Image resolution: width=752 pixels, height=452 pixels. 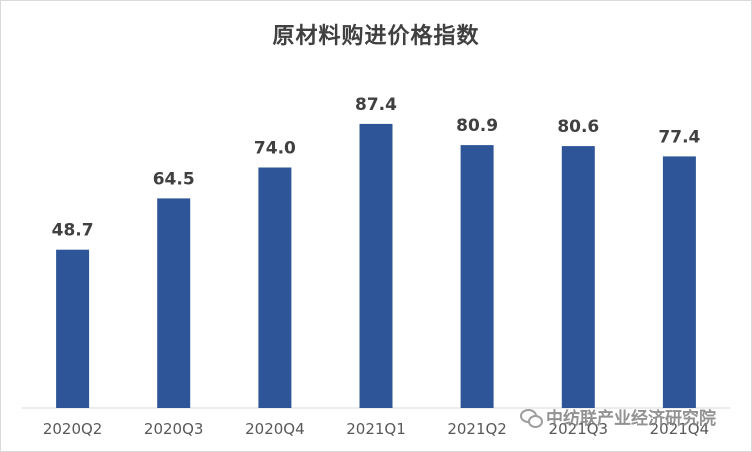 What do you see at coordinates (578, 277) in the screenshot?
I see `bar-2021Q3` at bounding box center [578, 277].